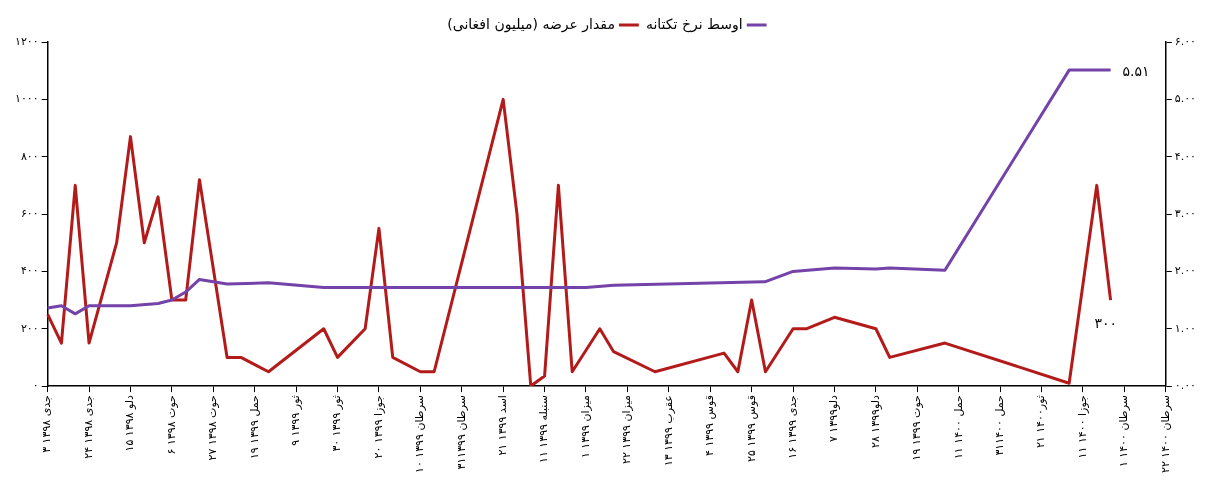  I want to click on x-tick-label: ۶ حوت ۱۳۹۸, so click(171, 425).